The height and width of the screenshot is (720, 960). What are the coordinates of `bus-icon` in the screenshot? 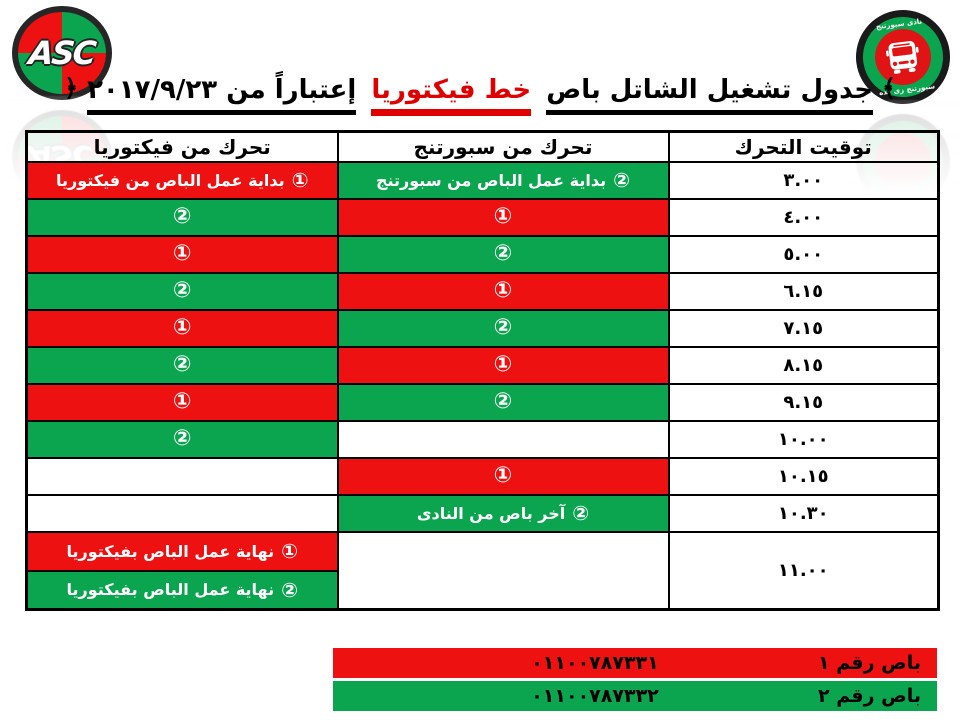 It's located at (902, 57).